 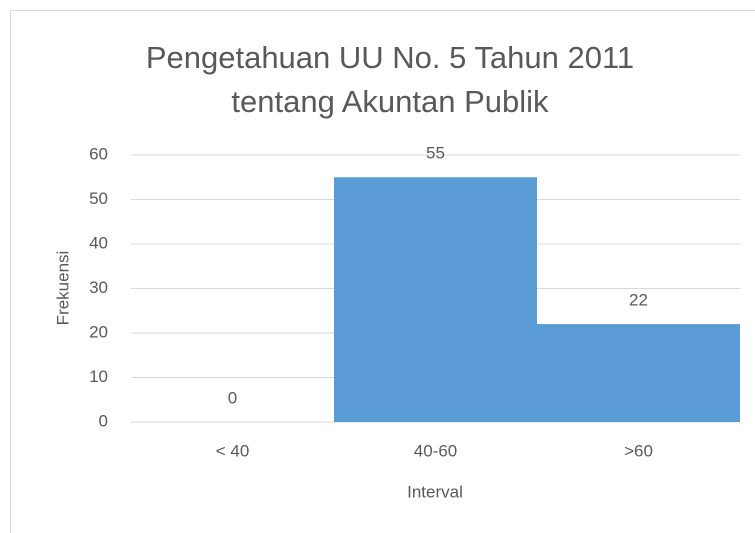 What do you see at coordinates (435, 450) in the screenshot?
I see `x-tick-label: 40-60` at bounding box center [435, 450].